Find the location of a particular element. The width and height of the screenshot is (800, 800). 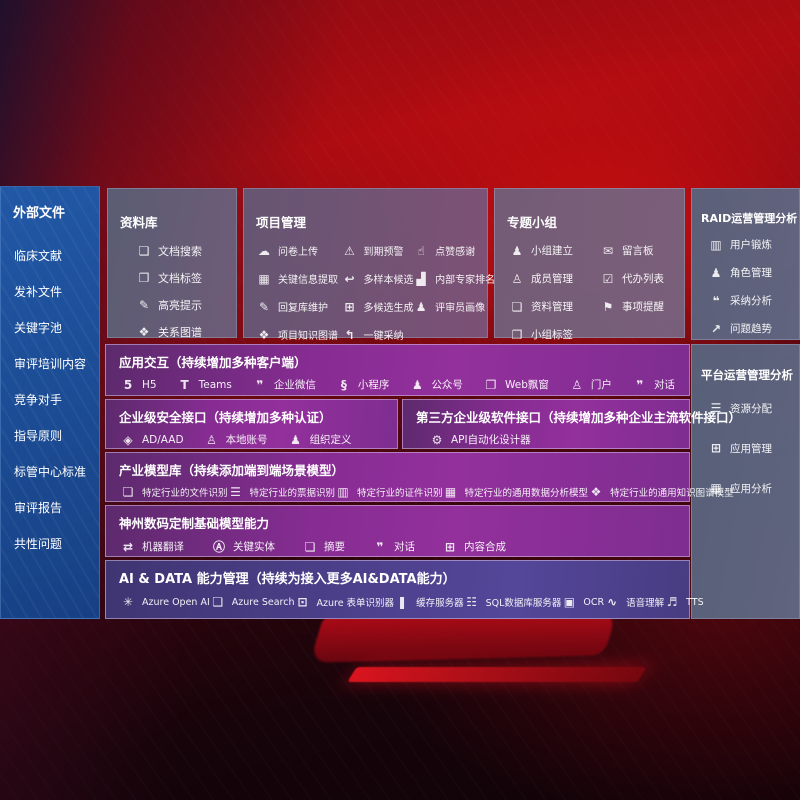

h5: 5 H5 is located at coordinates (138, 385).